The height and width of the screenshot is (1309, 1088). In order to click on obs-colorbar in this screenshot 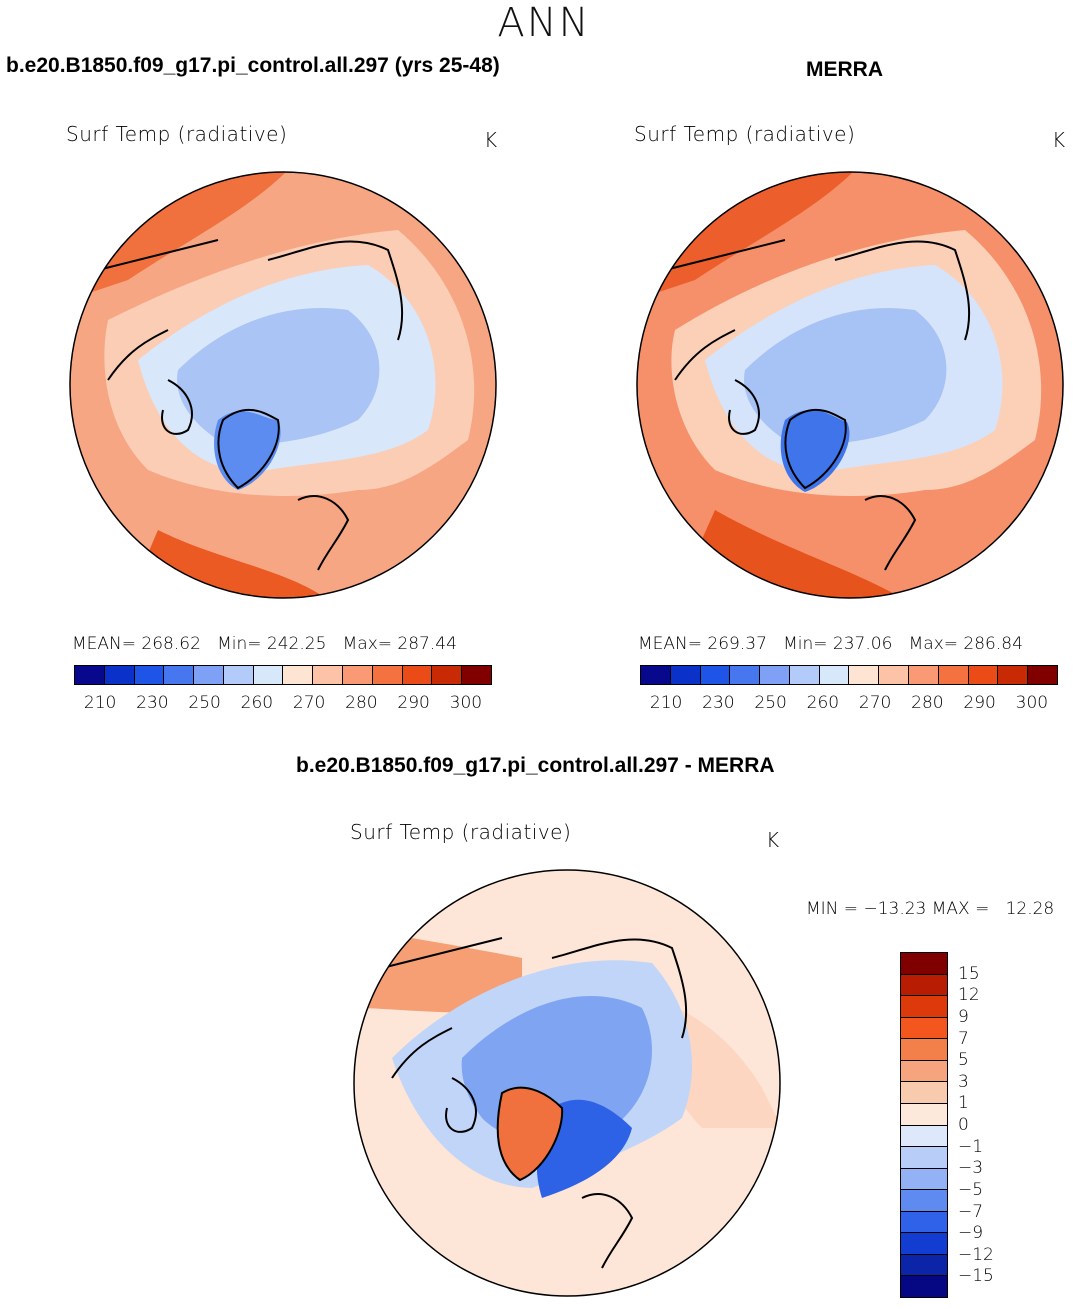, I will do `click(849, 675)`.